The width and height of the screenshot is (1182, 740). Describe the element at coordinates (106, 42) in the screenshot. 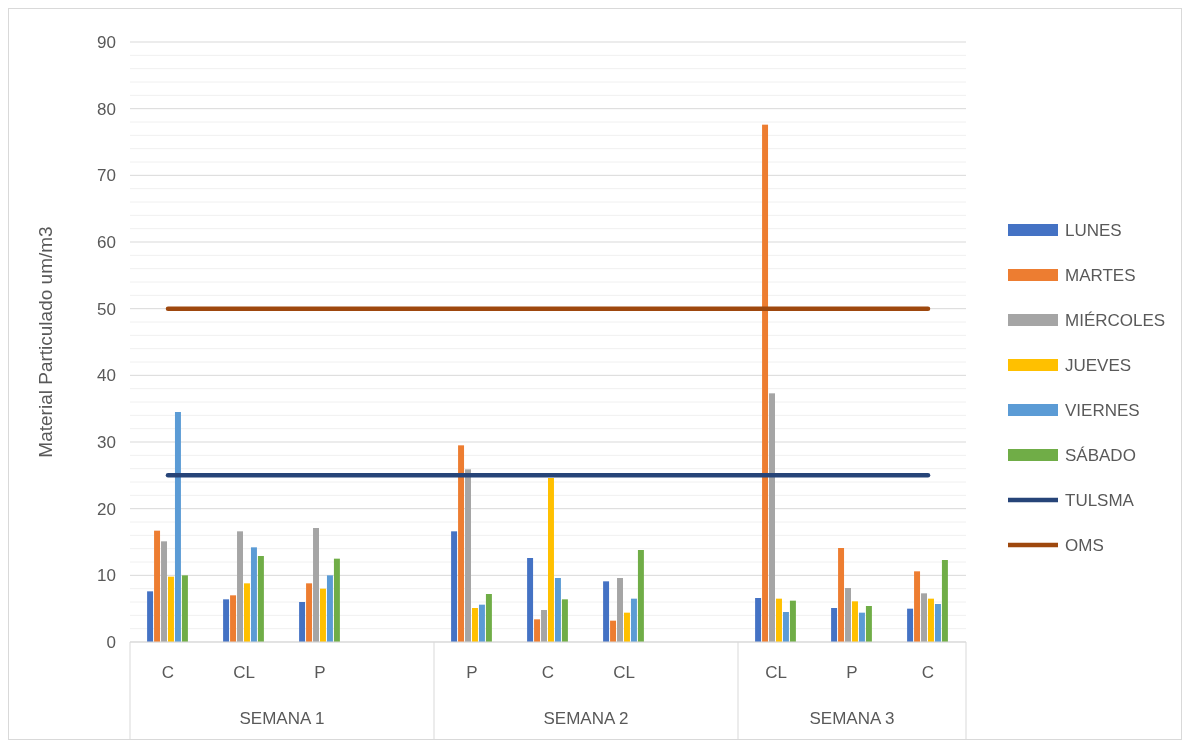

I see `y-tick-label: 90` at that location.